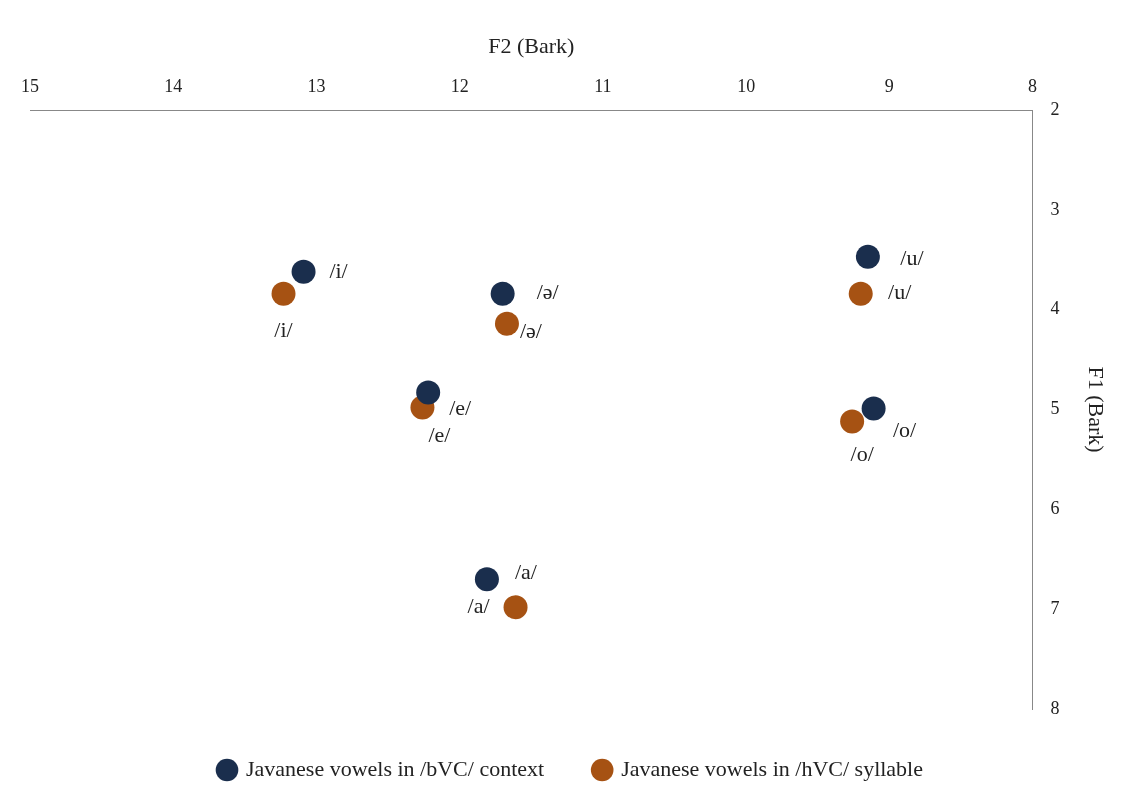 This screenshot has width=1122, height=801. Describe the element at coordinates (889, 85) in the screenshot. I see `x-tick-label: 9` at that location.